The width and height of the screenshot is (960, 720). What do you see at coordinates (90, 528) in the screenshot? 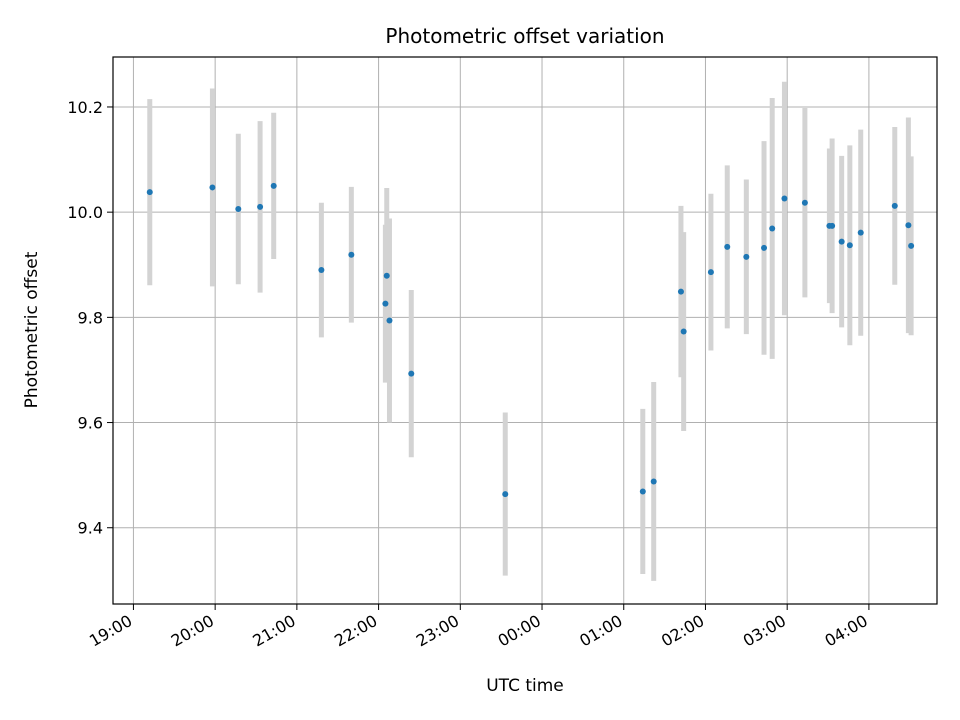
I see `y-tick-label: 9.4` at bounding box center [90, 528].